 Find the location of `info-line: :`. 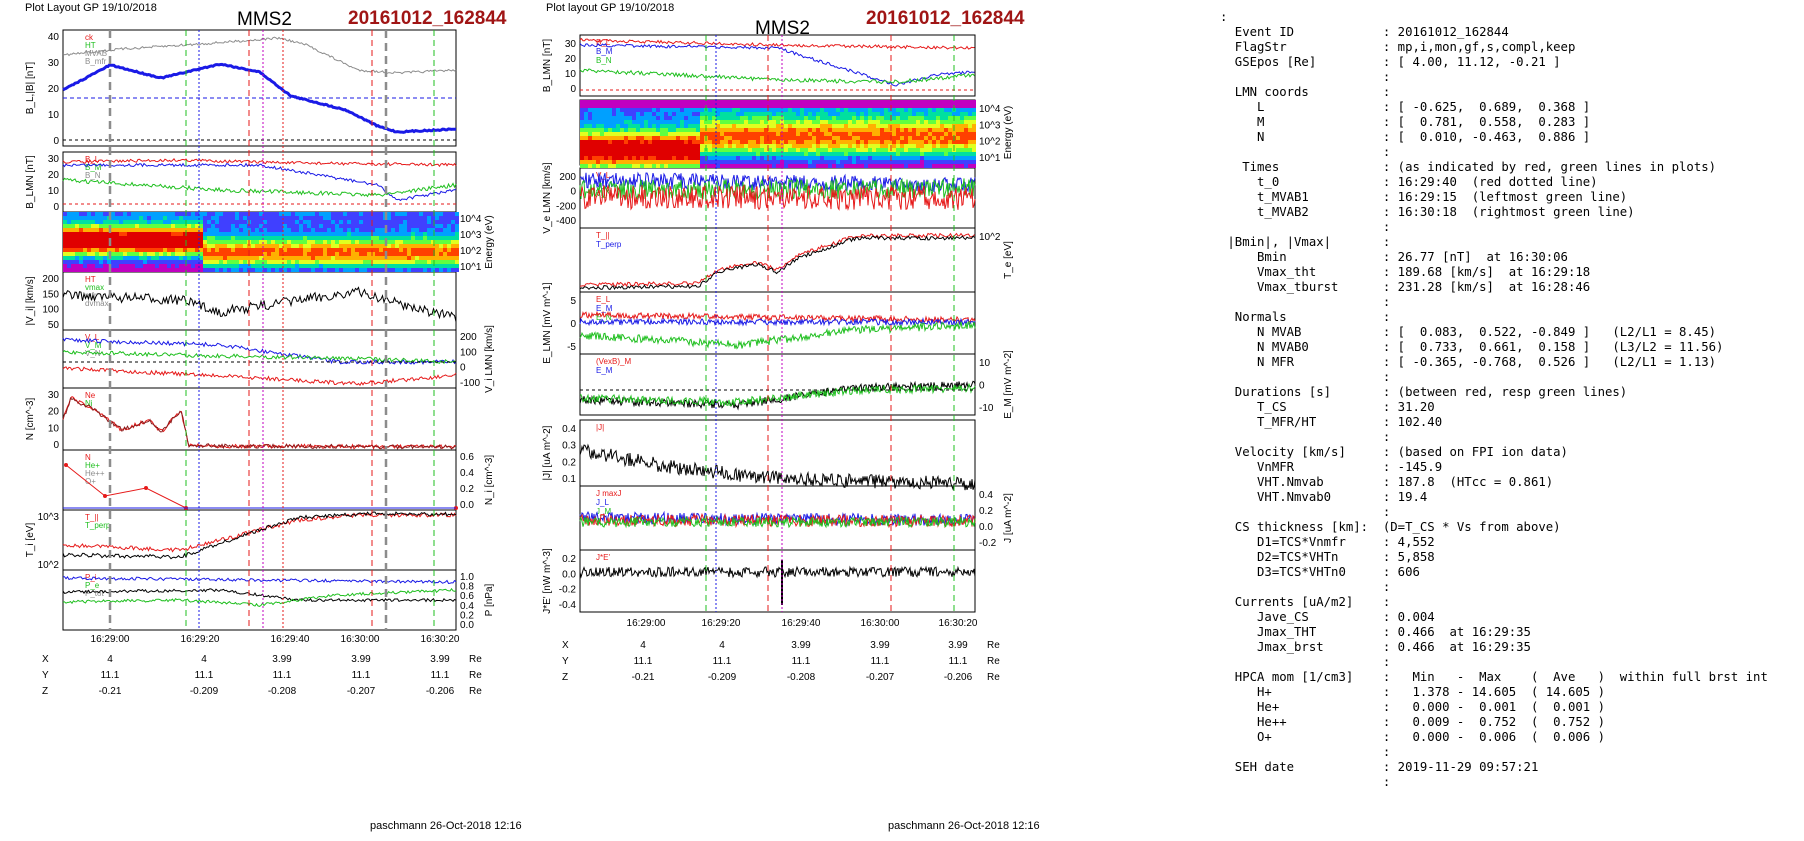

info-line: : is located at coordinates (1305, 662).